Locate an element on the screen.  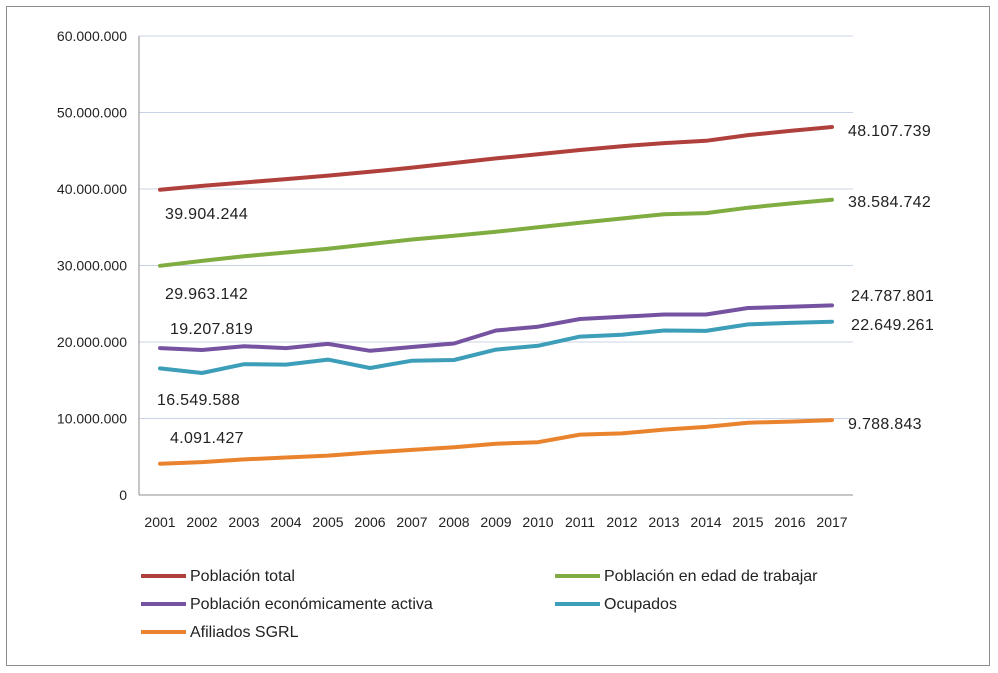
data-label: 16.549.588 is located at coordinates (198, 400).